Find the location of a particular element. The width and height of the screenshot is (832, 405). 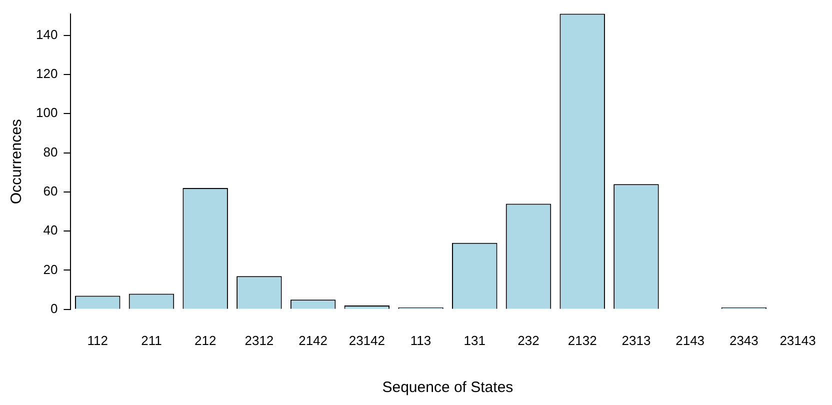

x-tick-label: 112 is located at coordinates (97, 340).